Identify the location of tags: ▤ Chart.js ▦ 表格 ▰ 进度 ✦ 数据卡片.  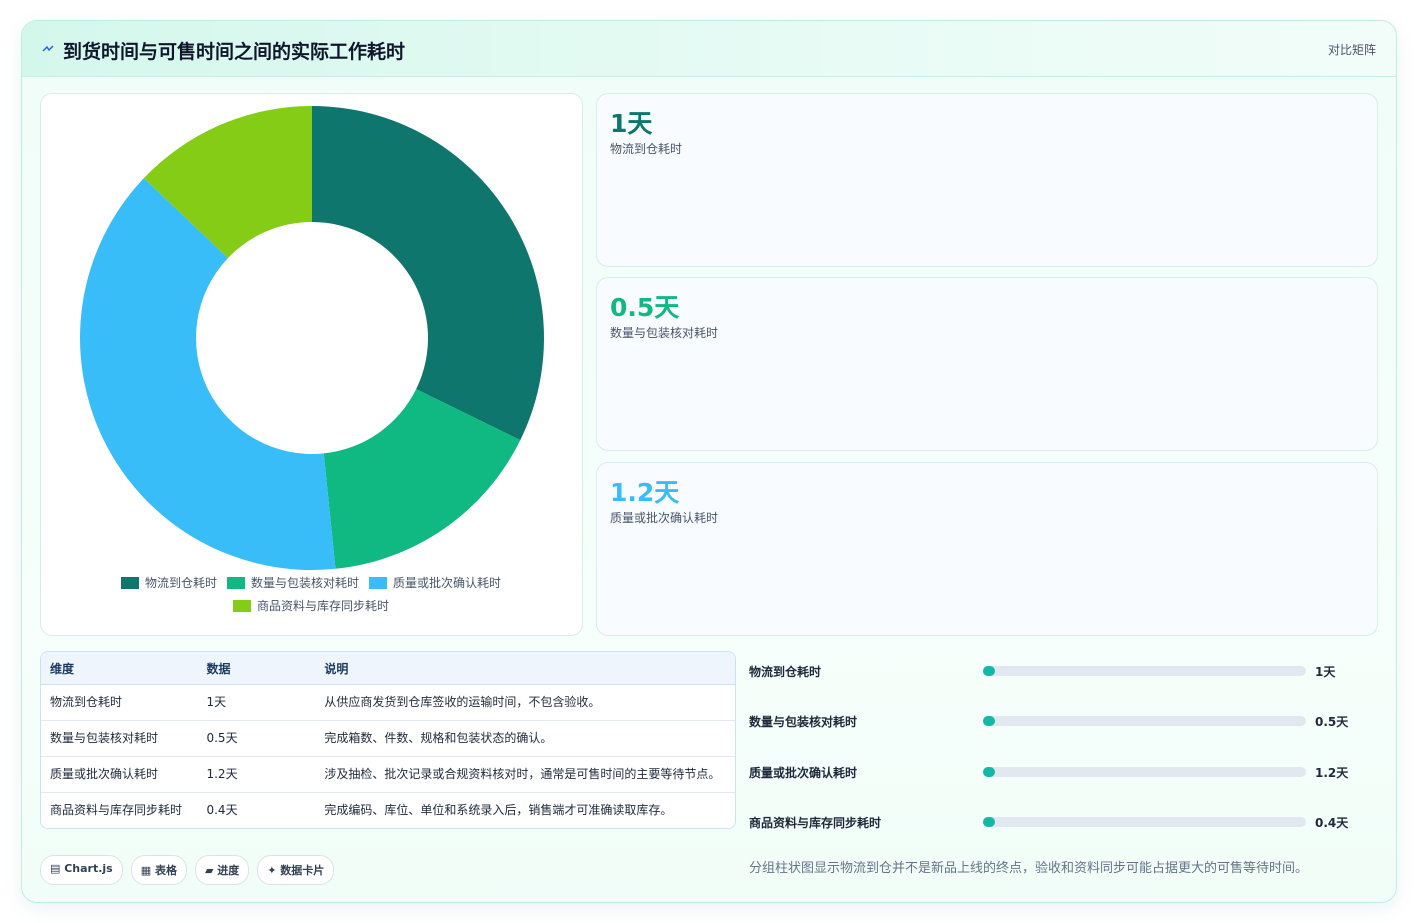
(187, 870).